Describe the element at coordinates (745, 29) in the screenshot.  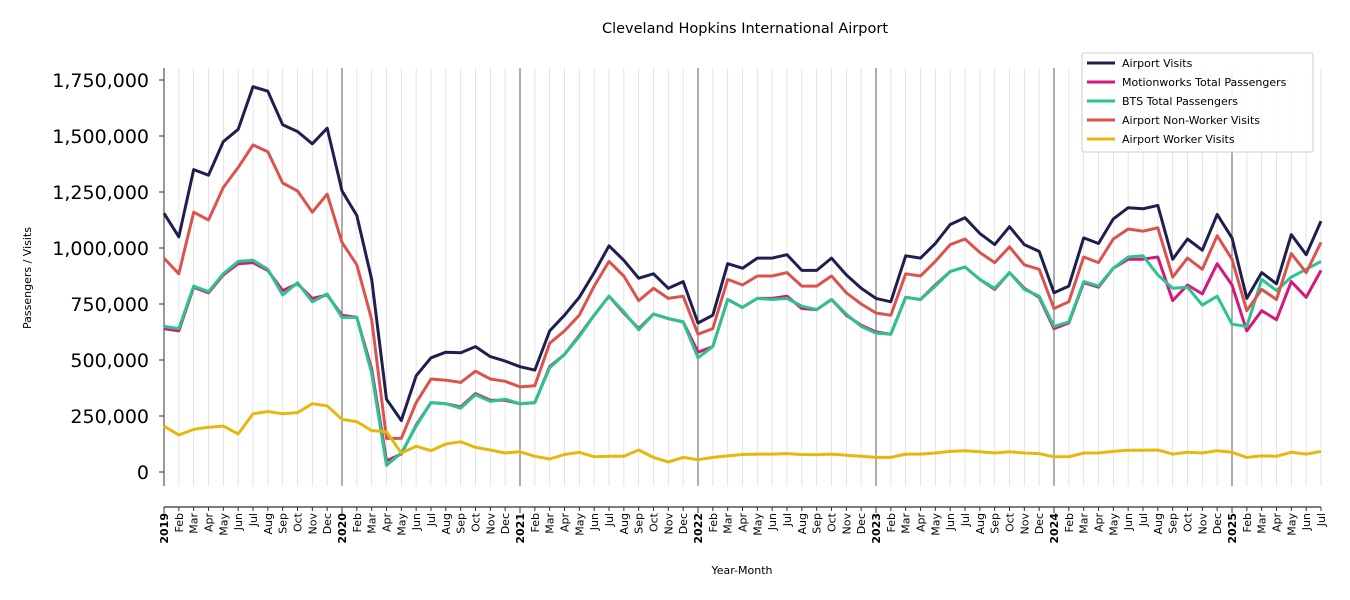
I see `chart-title: Cleveland Hopkins International Airport` at that location.